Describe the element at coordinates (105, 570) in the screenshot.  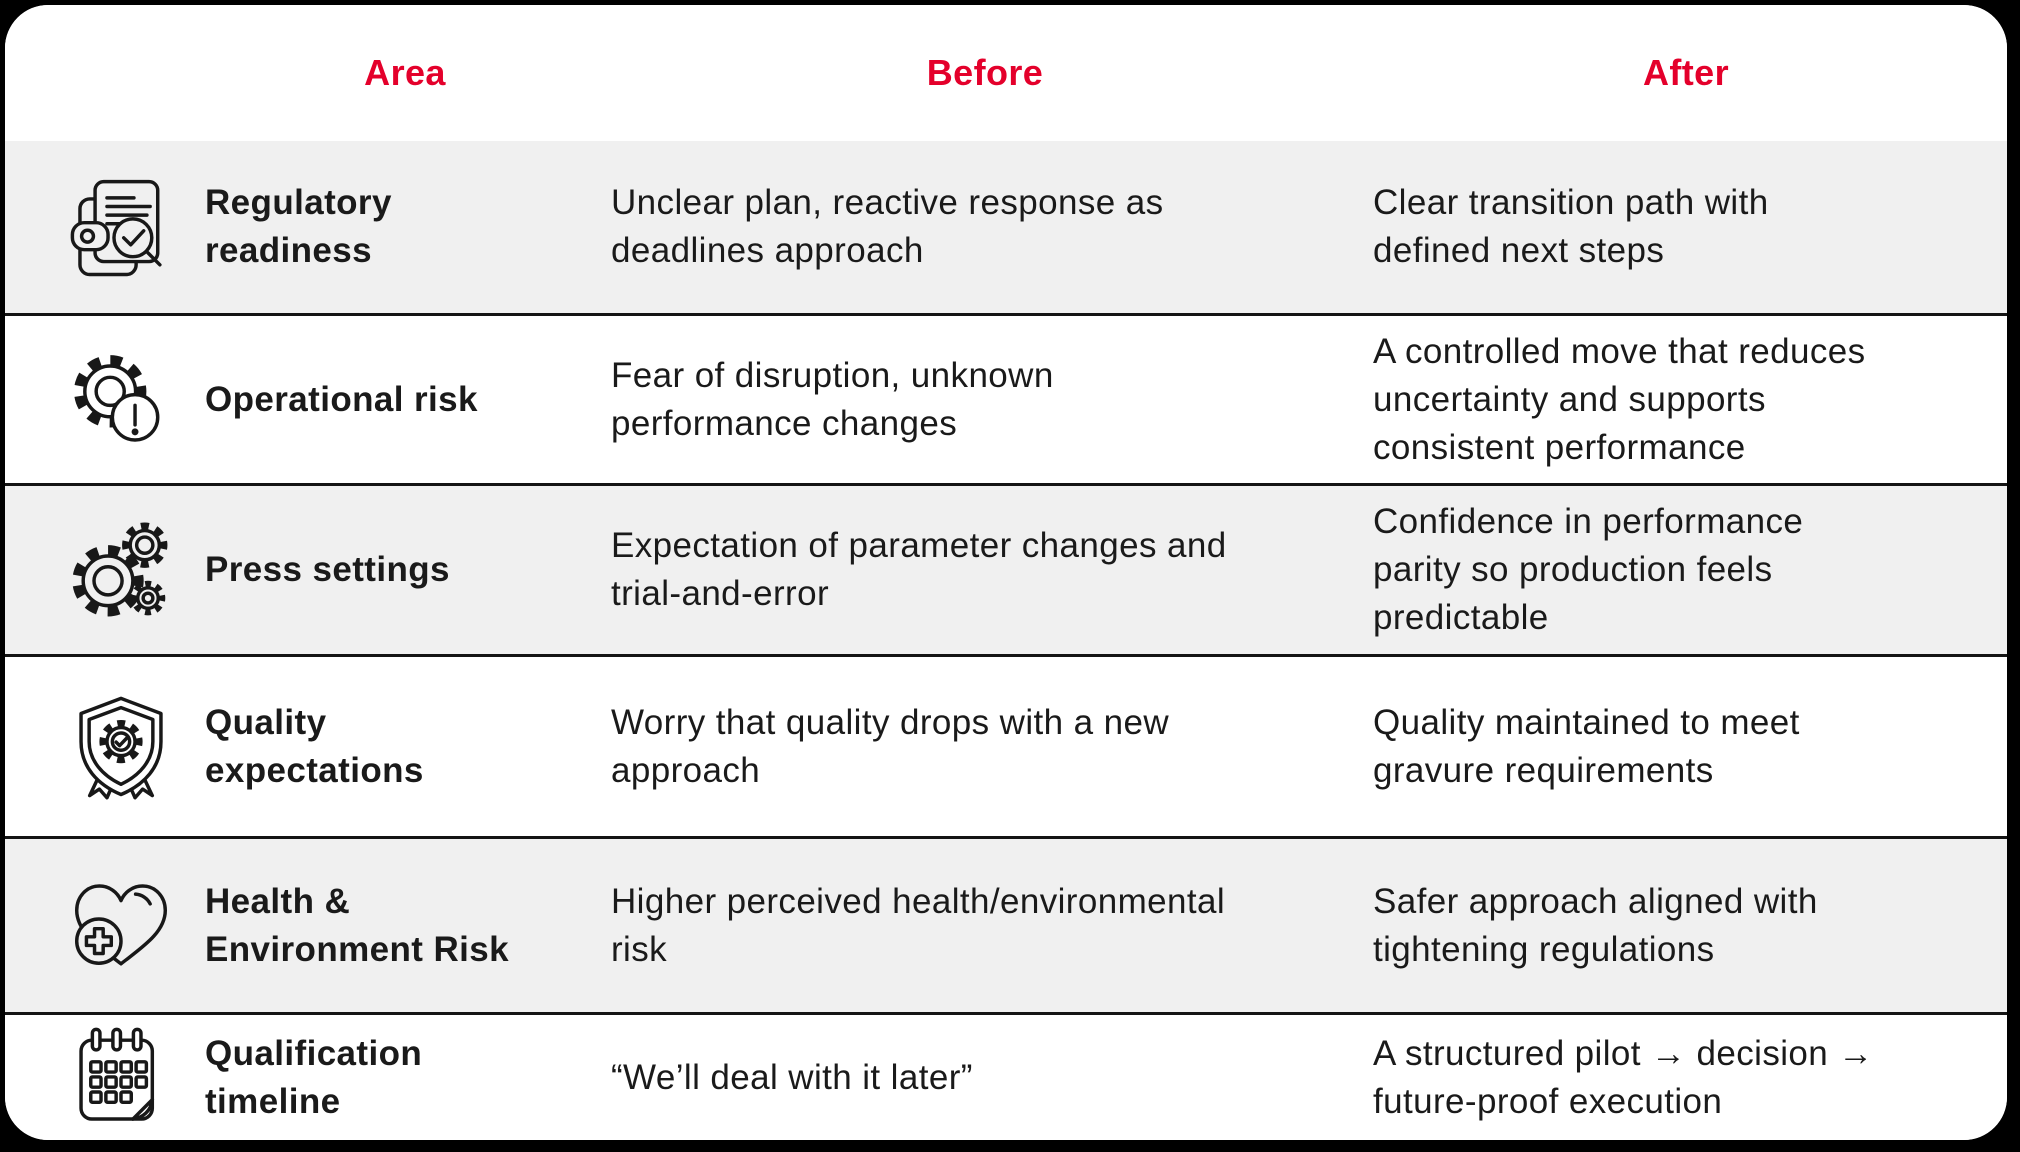
I see `press-settings-icon` at that location.